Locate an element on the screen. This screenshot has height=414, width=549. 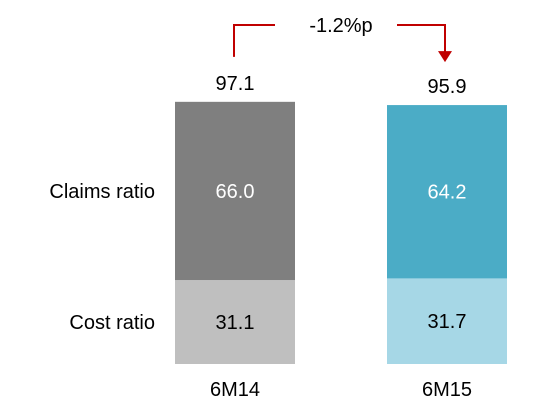
annotation-bracket-left is located at coordinates (254, 40).